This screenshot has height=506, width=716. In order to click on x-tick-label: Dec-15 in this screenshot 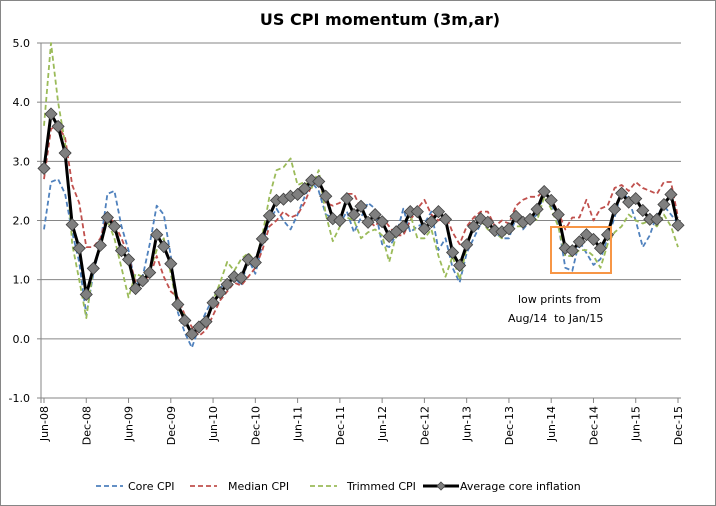, I will do `click(678, 425)`.